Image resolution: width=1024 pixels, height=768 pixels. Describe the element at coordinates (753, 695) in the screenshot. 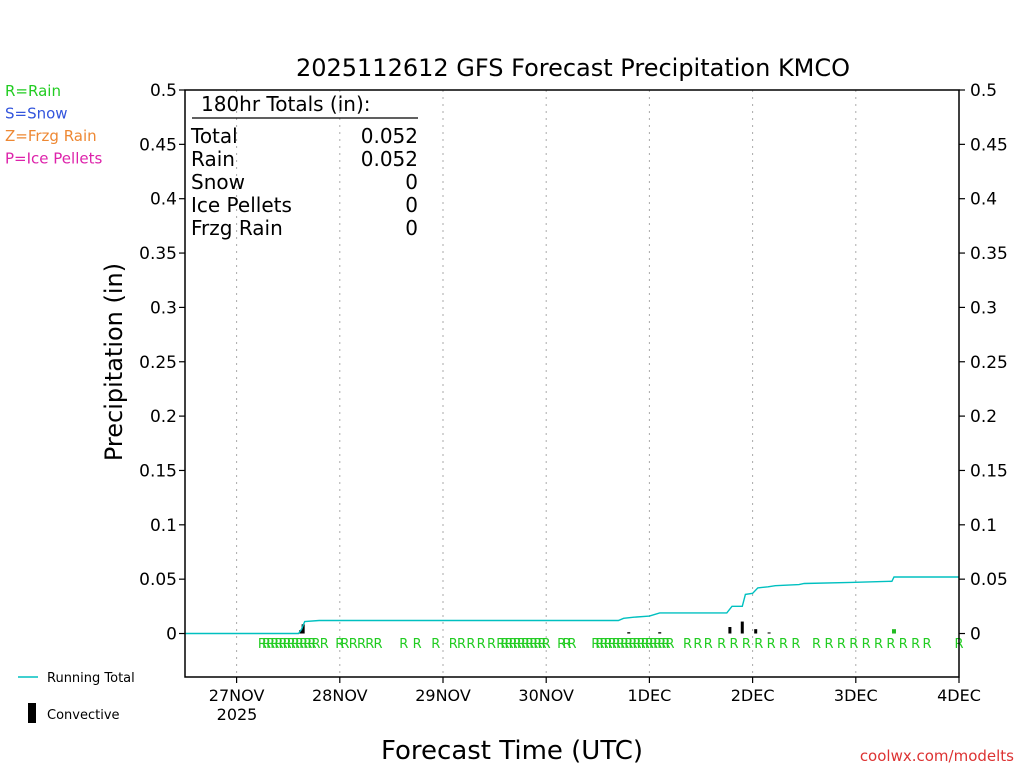

I see `x-tick-label: 2DEC` at that location.